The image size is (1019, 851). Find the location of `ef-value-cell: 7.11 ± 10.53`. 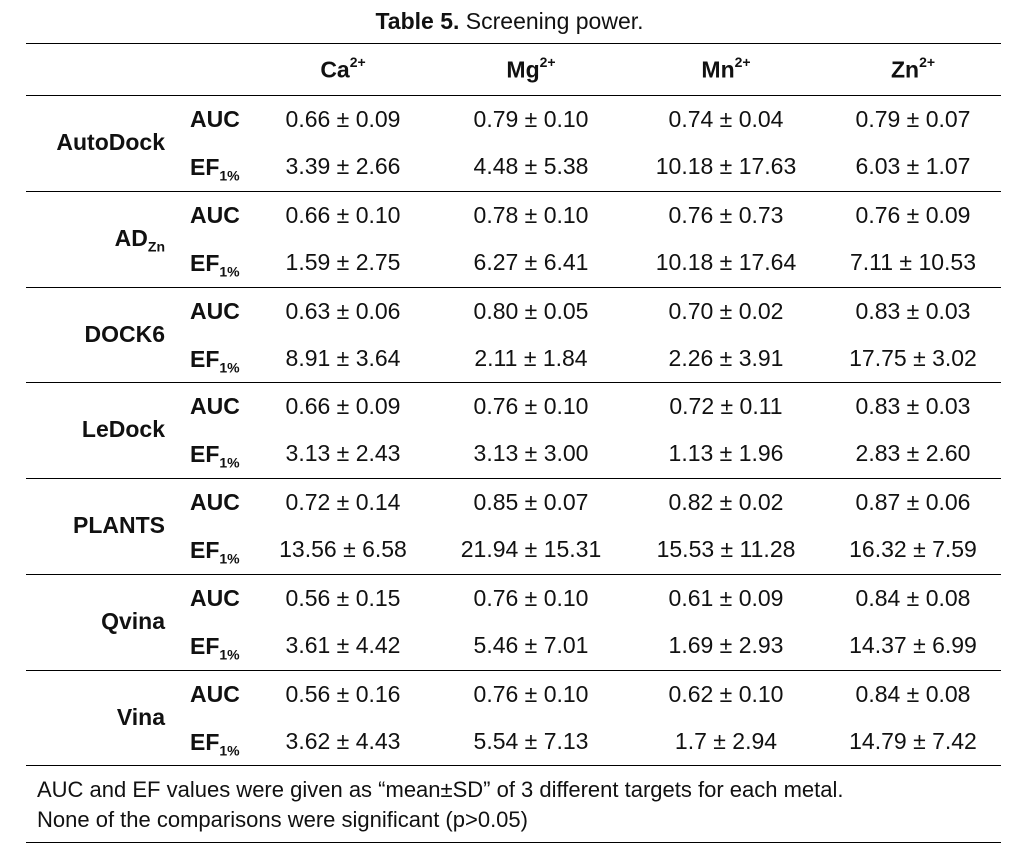

ef-value-cell: 7.11 ± 10.53 is located at coordinates (913, 261).